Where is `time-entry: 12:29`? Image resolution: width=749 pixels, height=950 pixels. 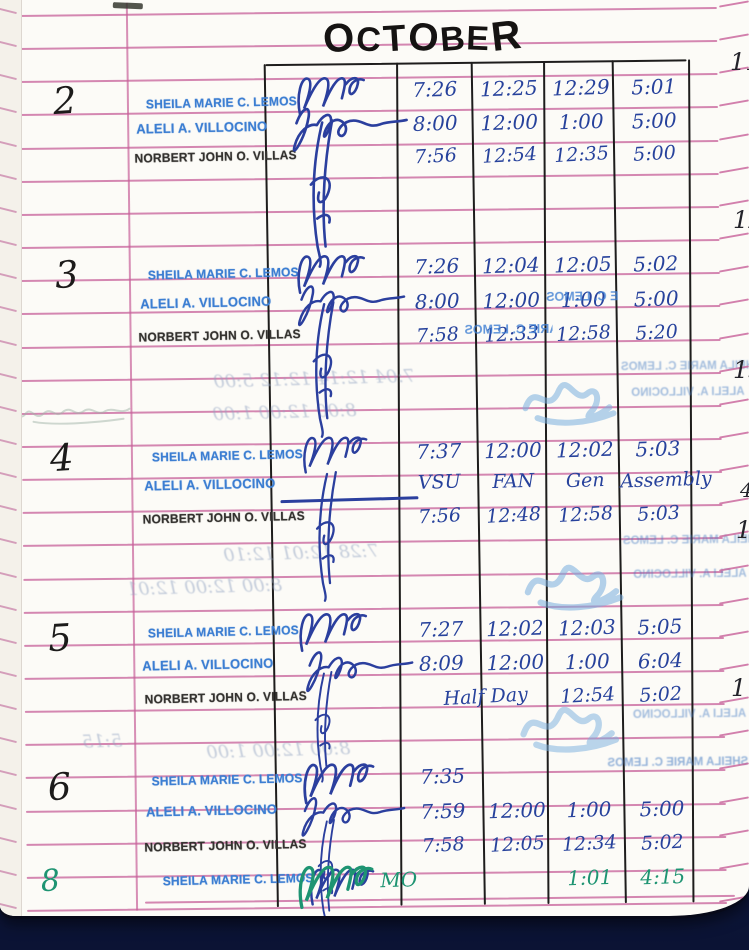
time-entry: 12:29 is located at coordinates (580, 87).